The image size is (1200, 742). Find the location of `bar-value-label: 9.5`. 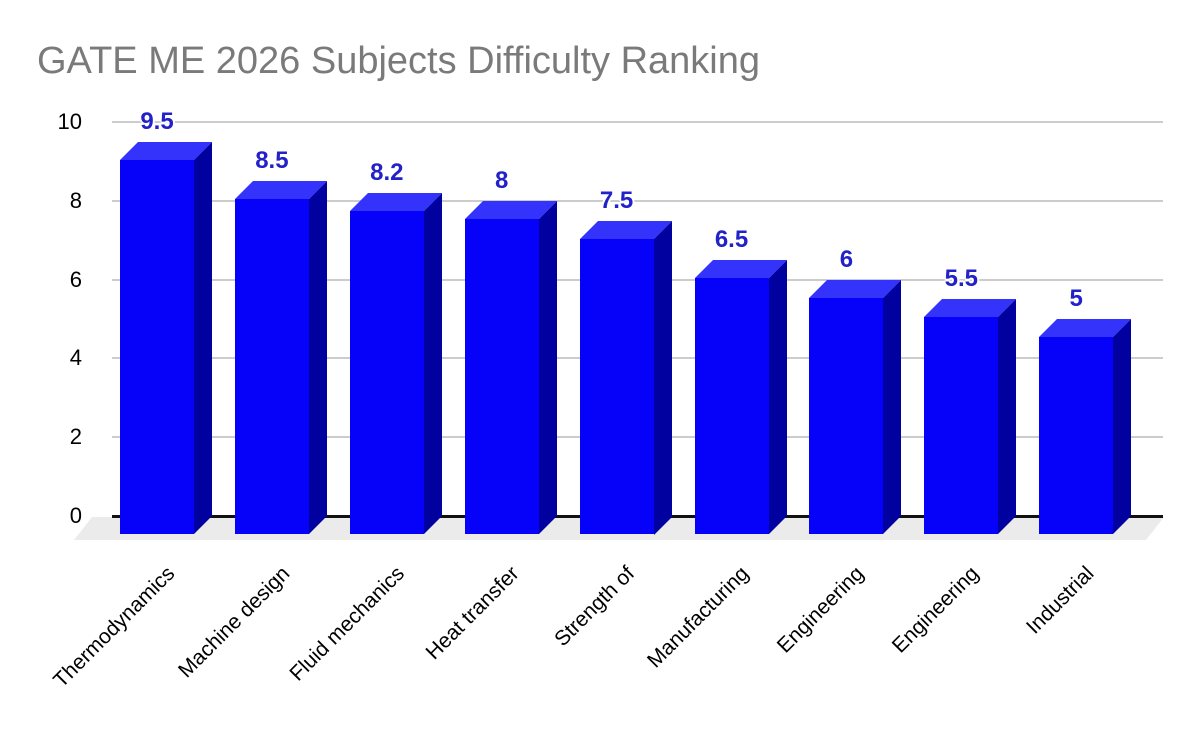

bar-value-label: 9.5 is located at coordinates (157, 121).